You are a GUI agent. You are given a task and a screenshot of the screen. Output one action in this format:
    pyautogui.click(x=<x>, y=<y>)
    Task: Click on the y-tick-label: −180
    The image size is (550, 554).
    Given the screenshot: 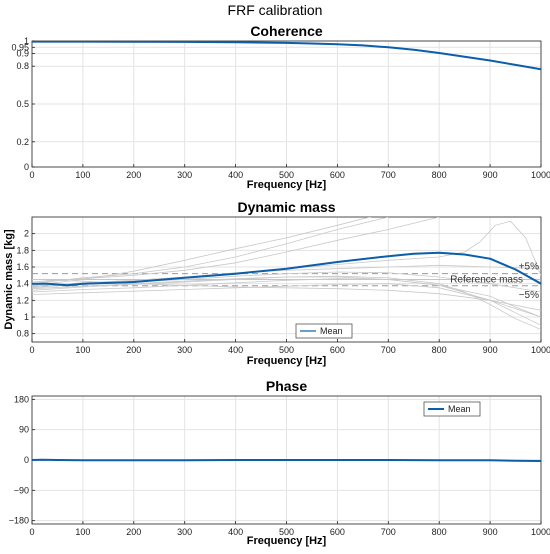 What is the action you would take?
    pyautogui.click(x=19, y=521)
    